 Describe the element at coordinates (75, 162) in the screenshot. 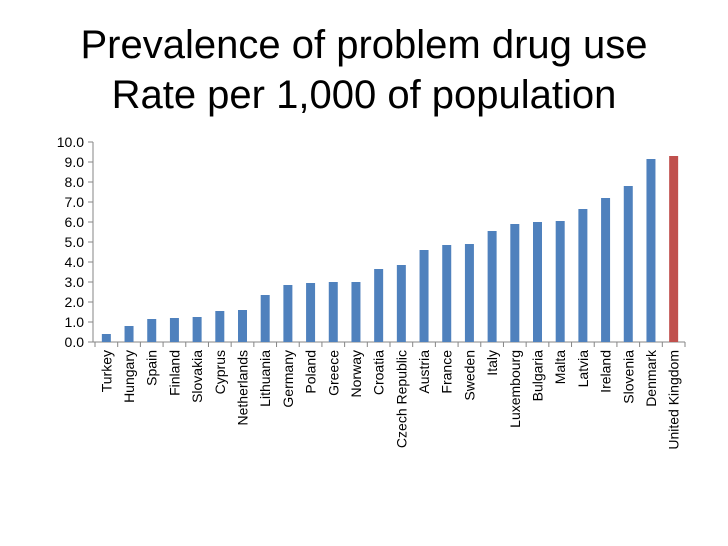

I see `y-tick-label: 9.0` at that location.